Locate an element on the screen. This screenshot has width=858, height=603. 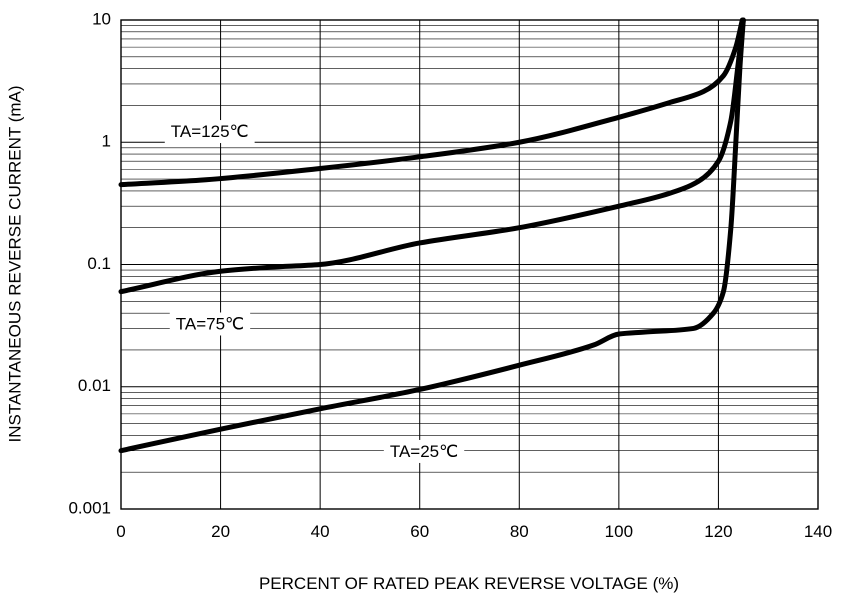
x-tick-label: 0 is located at coordinates (120, 531).